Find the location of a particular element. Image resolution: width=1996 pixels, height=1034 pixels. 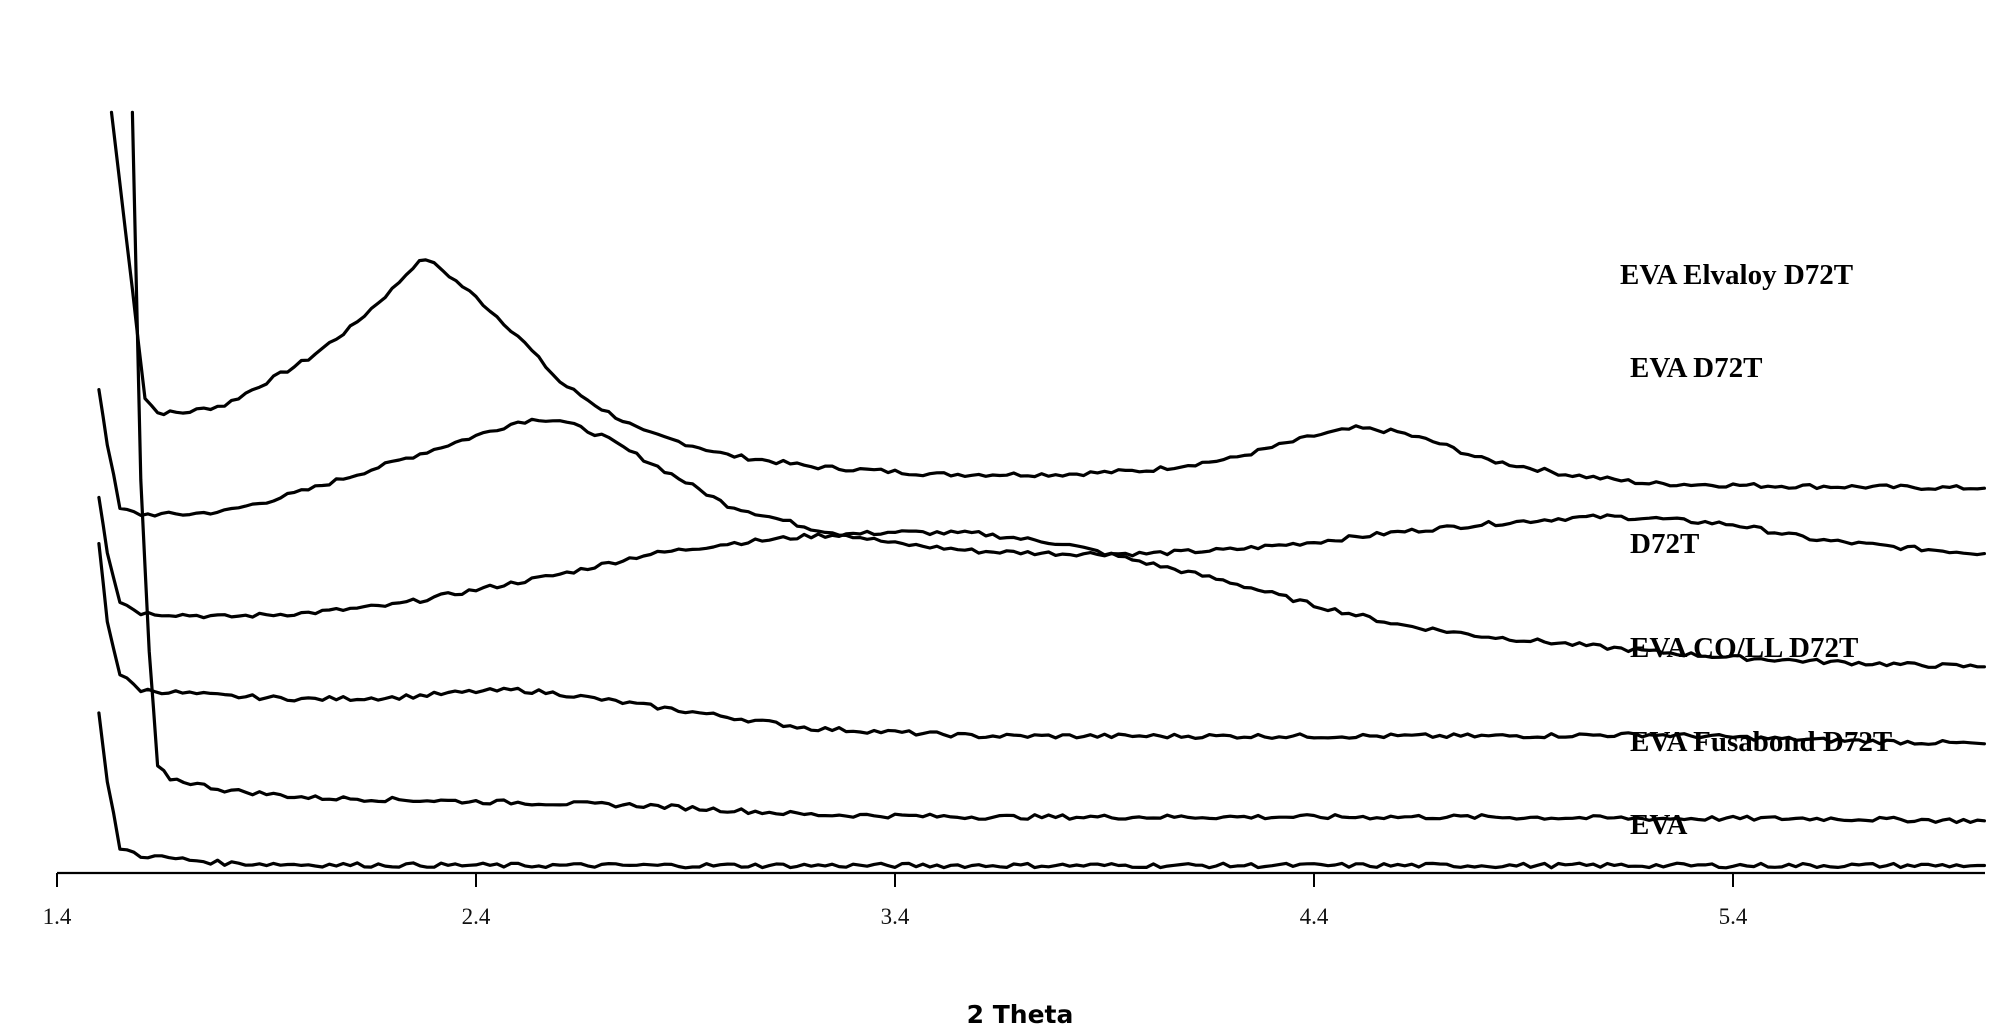

x-tick-label-2: 2.4 is located at coordinates (476, 916).